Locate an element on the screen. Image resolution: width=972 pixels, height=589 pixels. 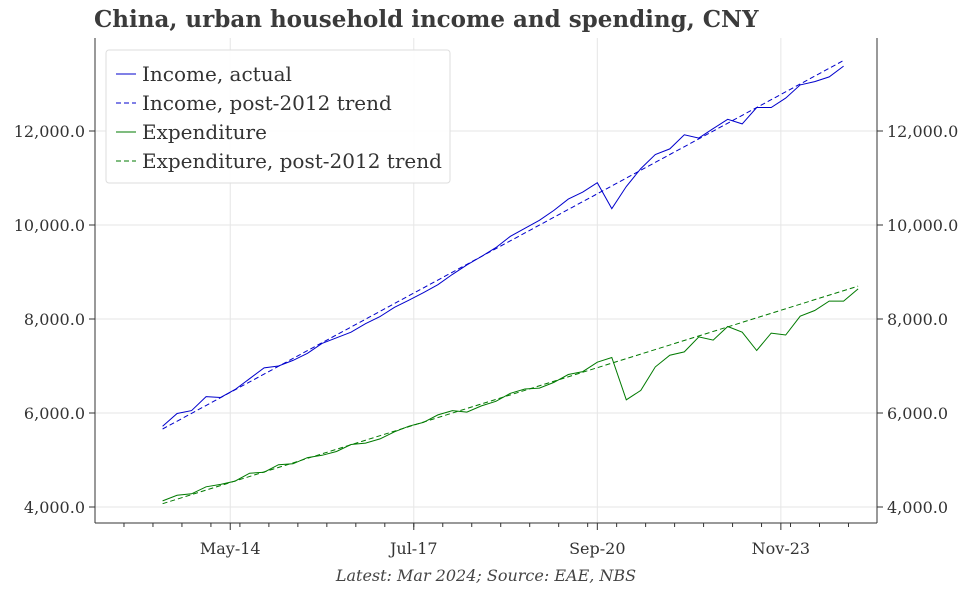
legend-label: Income, actual is located at coordinates (217, 74).